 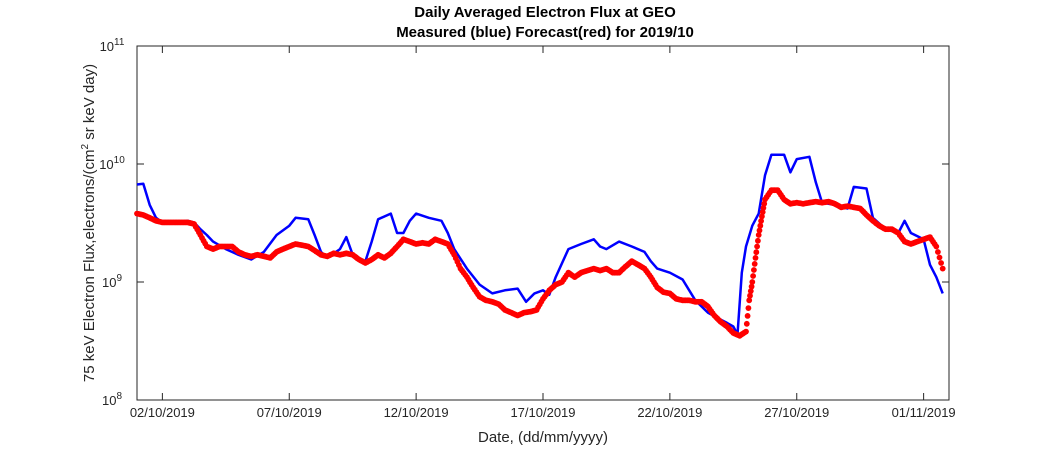 I want to click on y-tick-label: 10⁸, so click(x=112, y=399).